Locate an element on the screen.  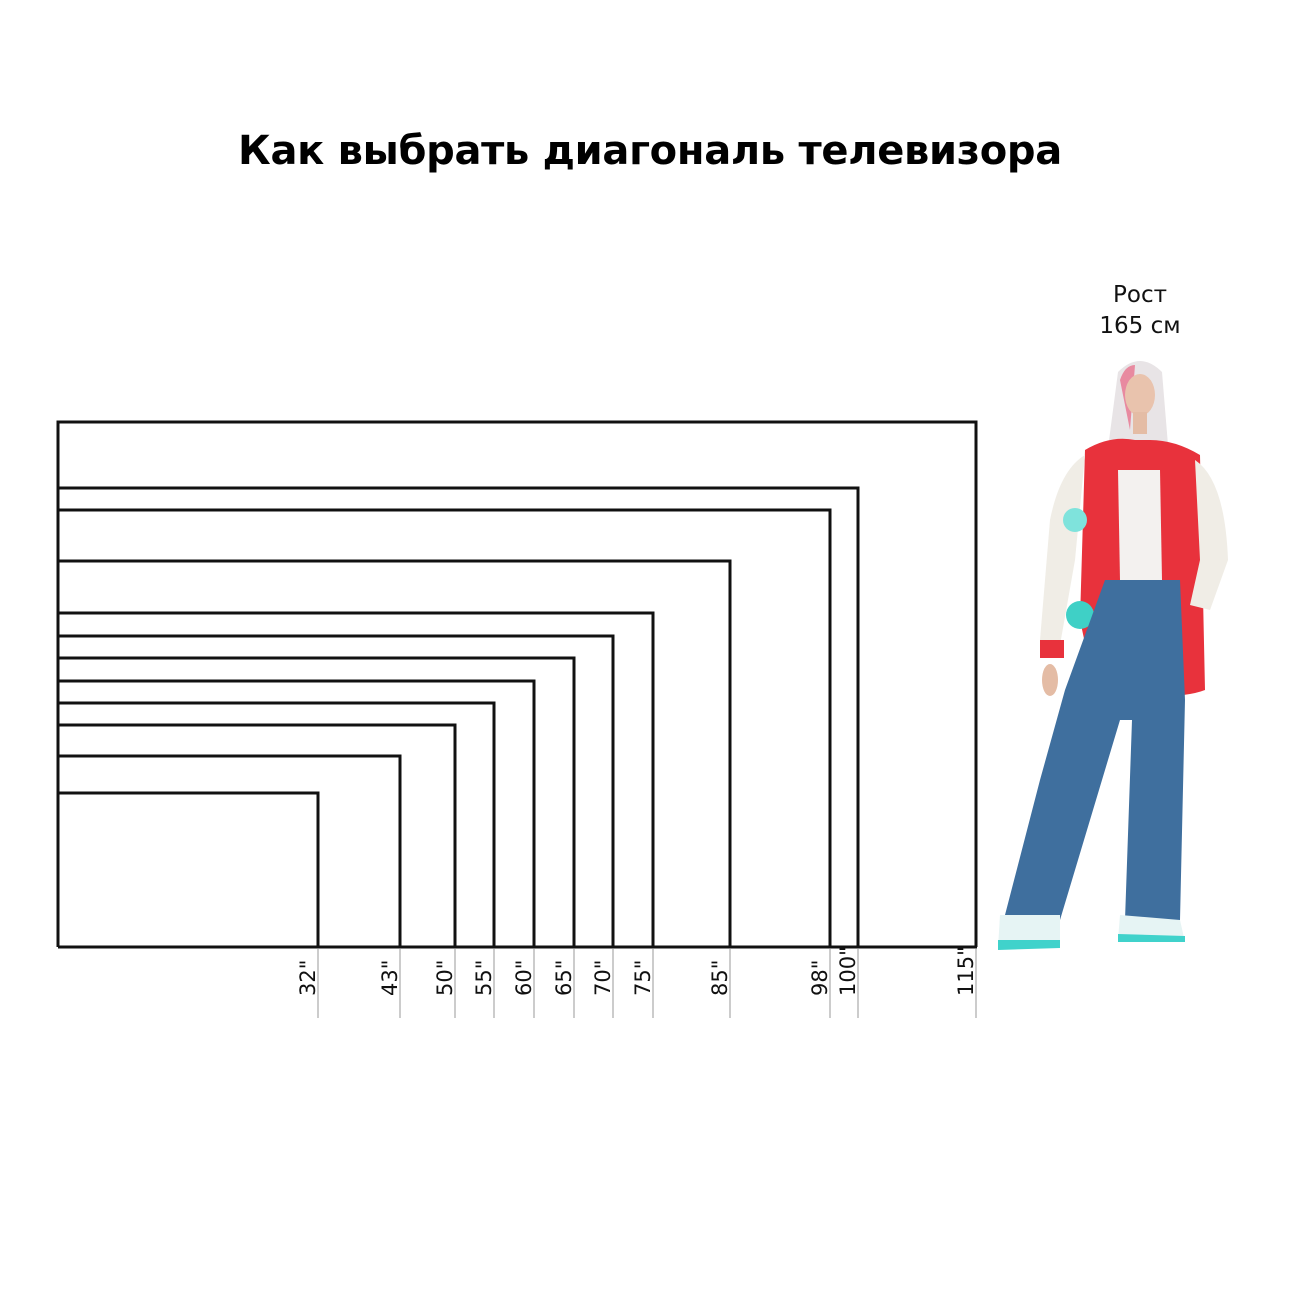
height-label-line1: Рост is located at coordinates (1140, 295).